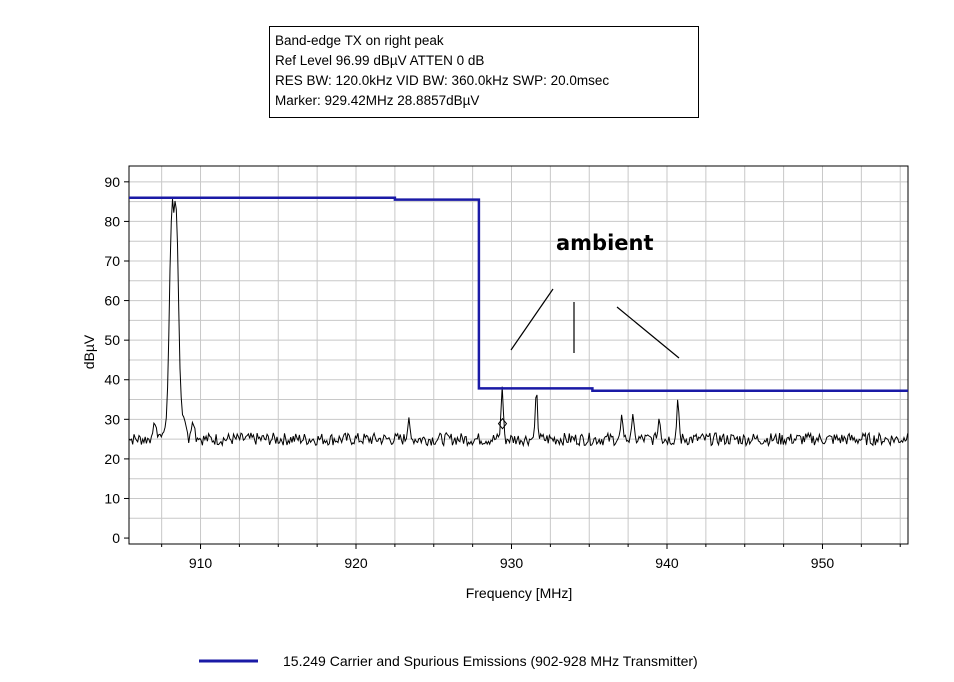 This screenshot has height=682, width=954. I want to click on y-axis-label: dBµV, so click(89, 351).